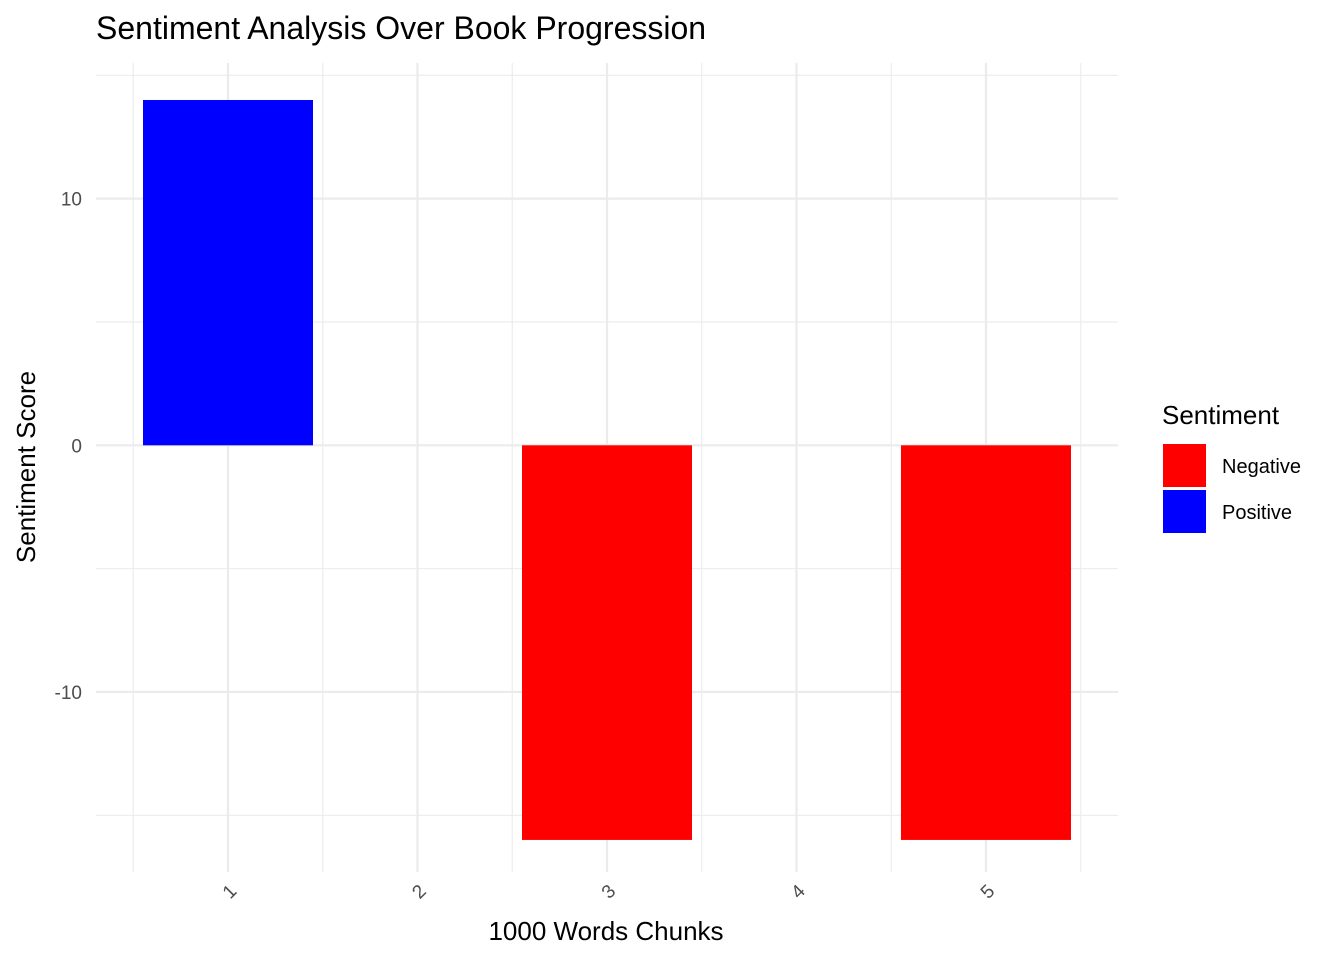 The width and height of the screenshot is (1344, 965). I want to click on x-axis-title: 1000 Words Chunks, so click(605, 931).